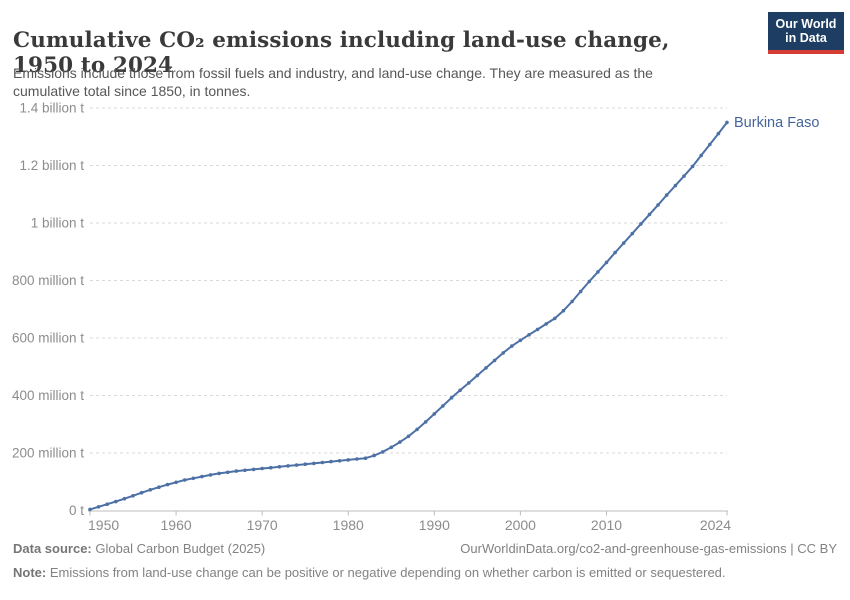 The width and height of the screenshot is (850, 600). Describe the element at coordinates (48, 453) in the screenshot. I see `y-tick-label: 200 million t` at that location.